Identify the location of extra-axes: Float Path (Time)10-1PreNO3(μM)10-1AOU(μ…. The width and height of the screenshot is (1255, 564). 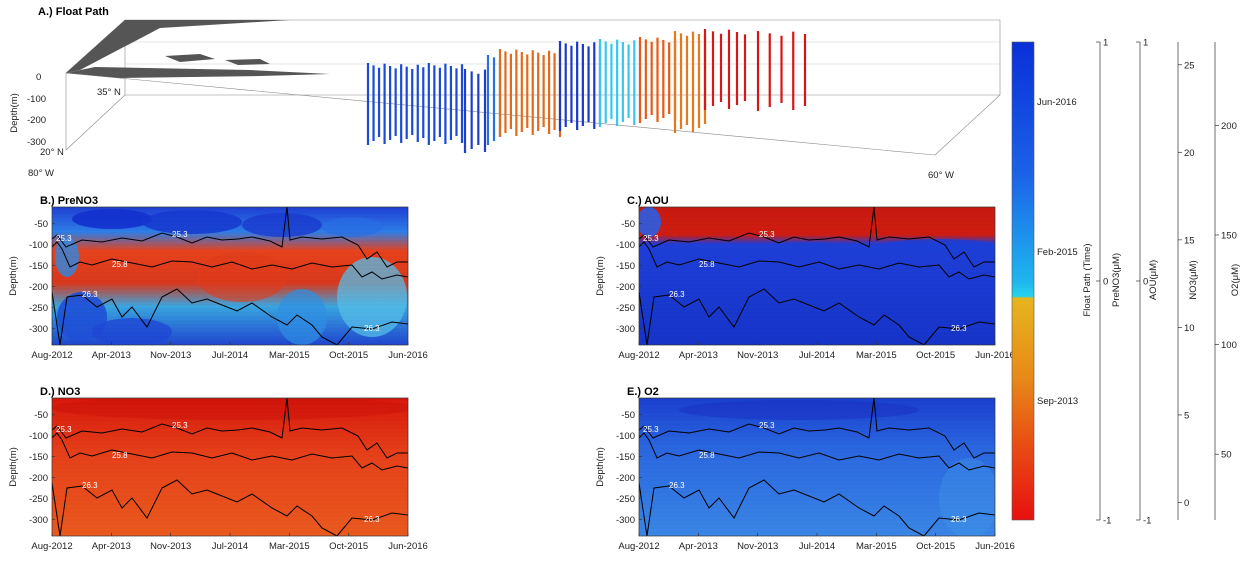
(1161, 282).